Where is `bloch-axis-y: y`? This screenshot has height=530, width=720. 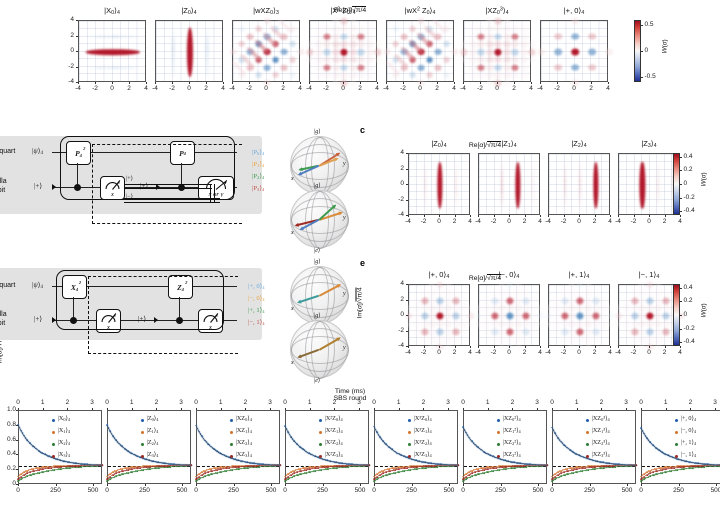
bloch-axis-y: y is located at coordinates (344, 347).